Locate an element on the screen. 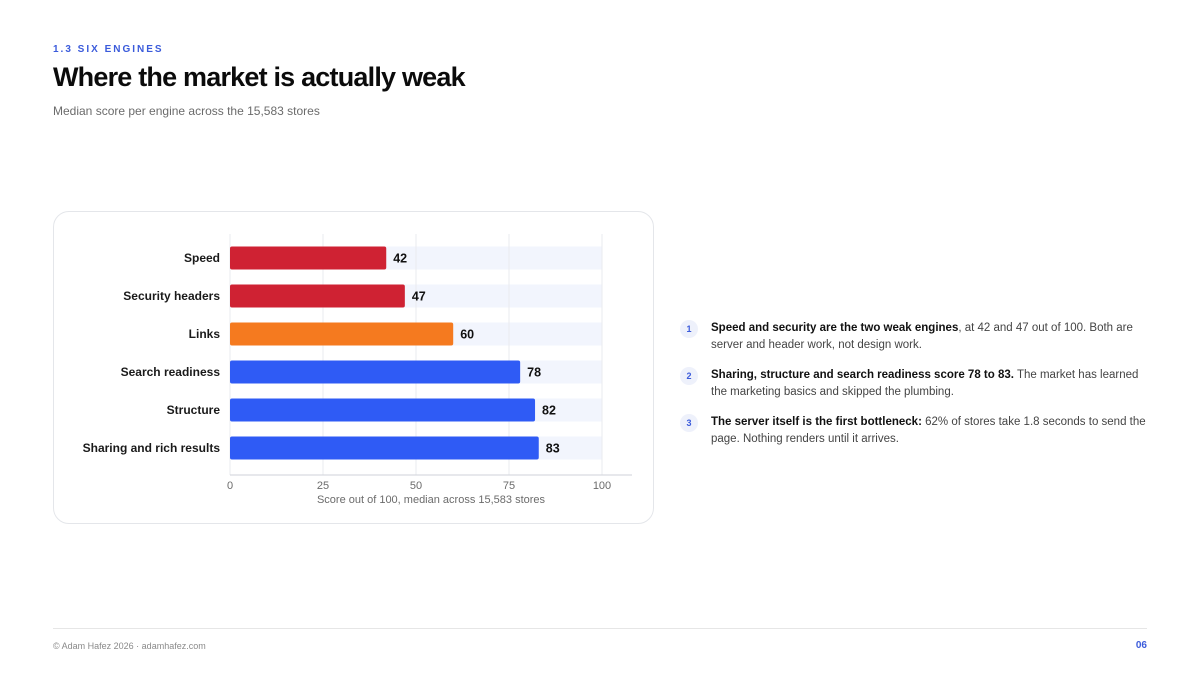 This screenshot has width=1200, height=675. footer-copyright: © Adam Hafez 2026 · adamhafez.com is located at coordinates (129, 646).